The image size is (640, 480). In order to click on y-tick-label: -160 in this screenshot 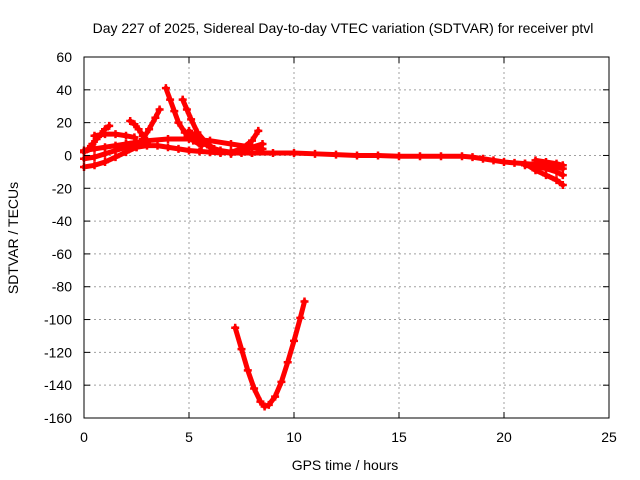, I will do `click(58, 418)`.